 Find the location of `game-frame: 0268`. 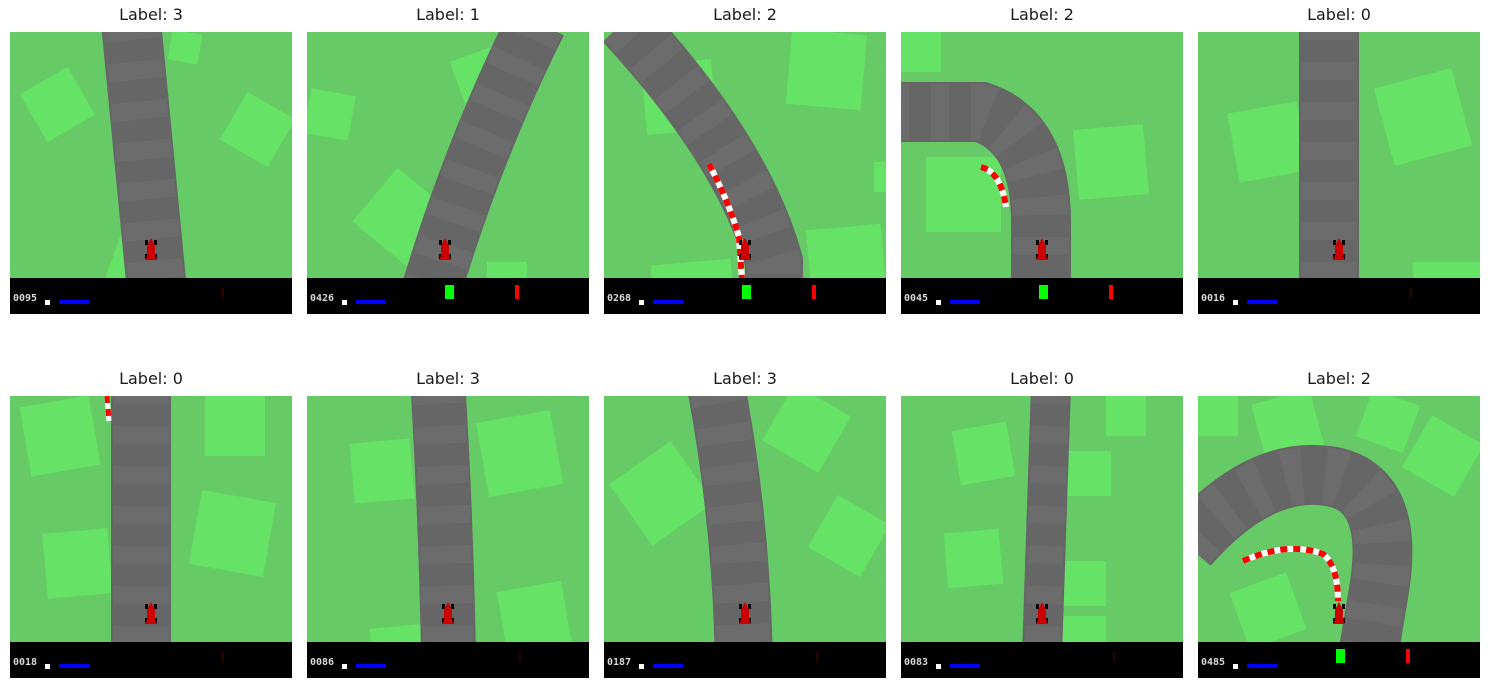

game-frame: 0268 is located at coordinates (745, 173).